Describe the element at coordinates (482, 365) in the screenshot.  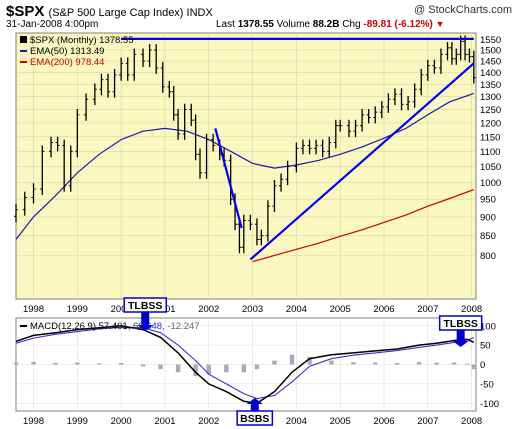
I see `macd-y-tick-label: 0` at that location.